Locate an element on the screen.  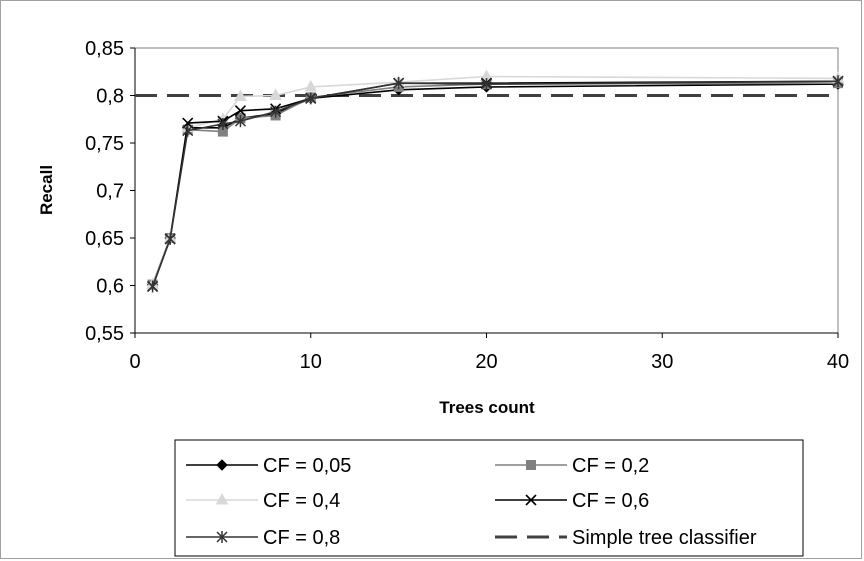
legend-label: CF = 0,4 is located at coordinates (301, 501).